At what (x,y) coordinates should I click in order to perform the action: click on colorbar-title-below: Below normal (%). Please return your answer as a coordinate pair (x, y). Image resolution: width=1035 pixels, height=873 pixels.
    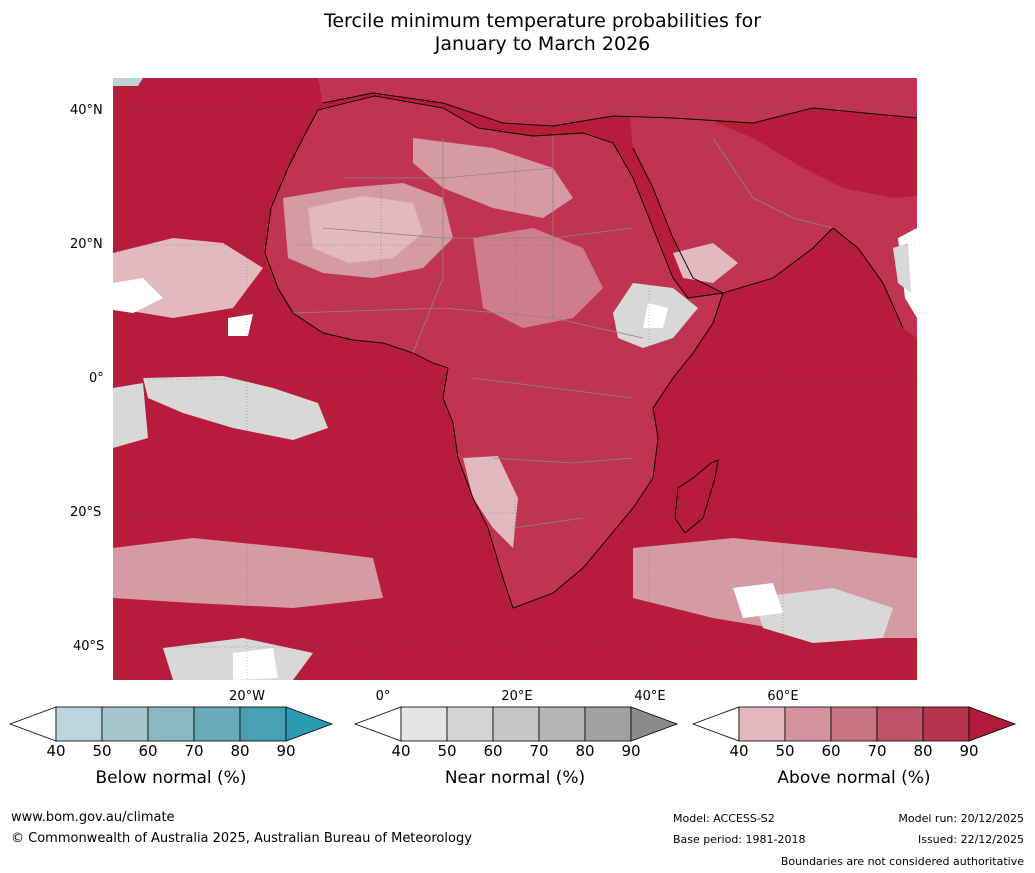
    Looking at the image, I should click on (171, 778).